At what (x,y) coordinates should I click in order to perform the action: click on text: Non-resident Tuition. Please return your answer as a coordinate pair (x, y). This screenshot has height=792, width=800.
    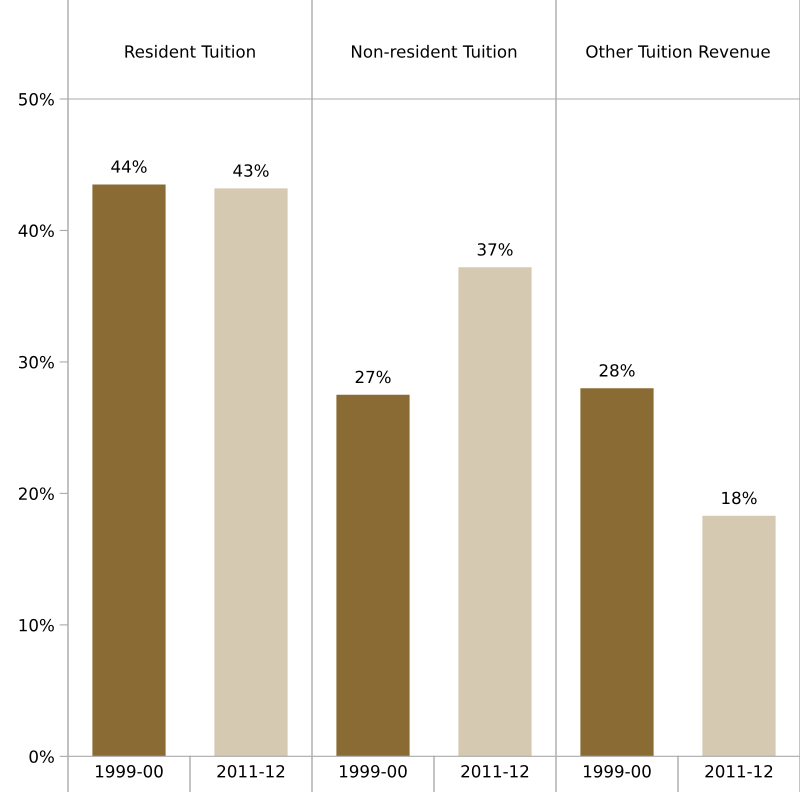
    Looking at the image, I should click on (434, 51).